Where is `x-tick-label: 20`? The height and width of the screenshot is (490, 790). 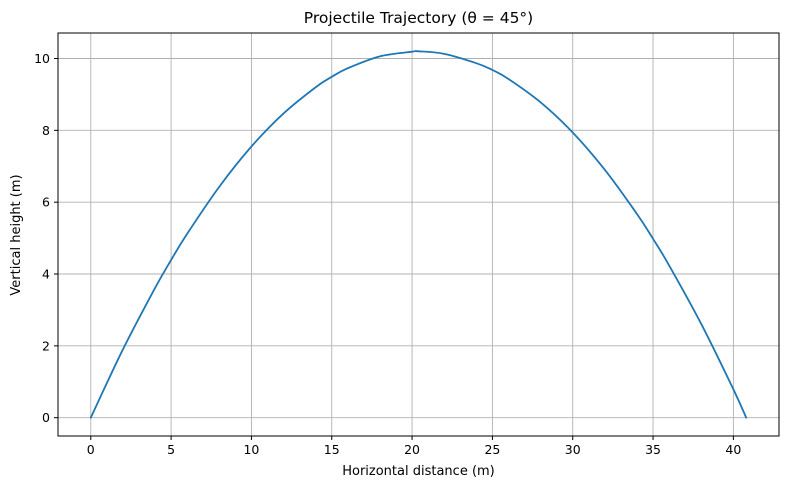
x-tick-label: 20 is located at coordinates (412, 449).